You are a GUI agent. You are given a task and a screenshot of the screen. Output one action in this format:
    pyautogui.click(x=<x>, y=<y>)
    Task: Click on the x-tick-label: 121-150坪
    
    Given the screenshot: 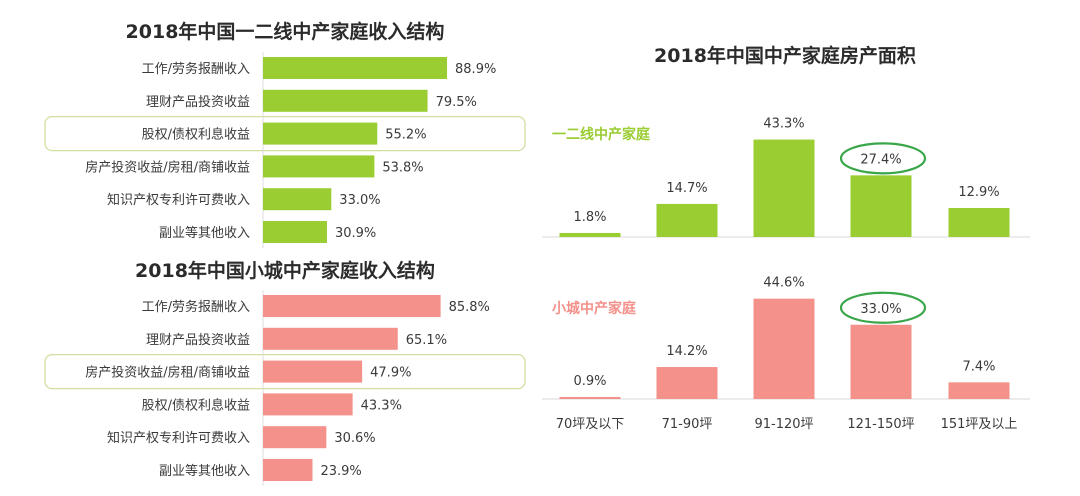 What is the action you would take?
    pyautogui.click(x=880, y=424)
    